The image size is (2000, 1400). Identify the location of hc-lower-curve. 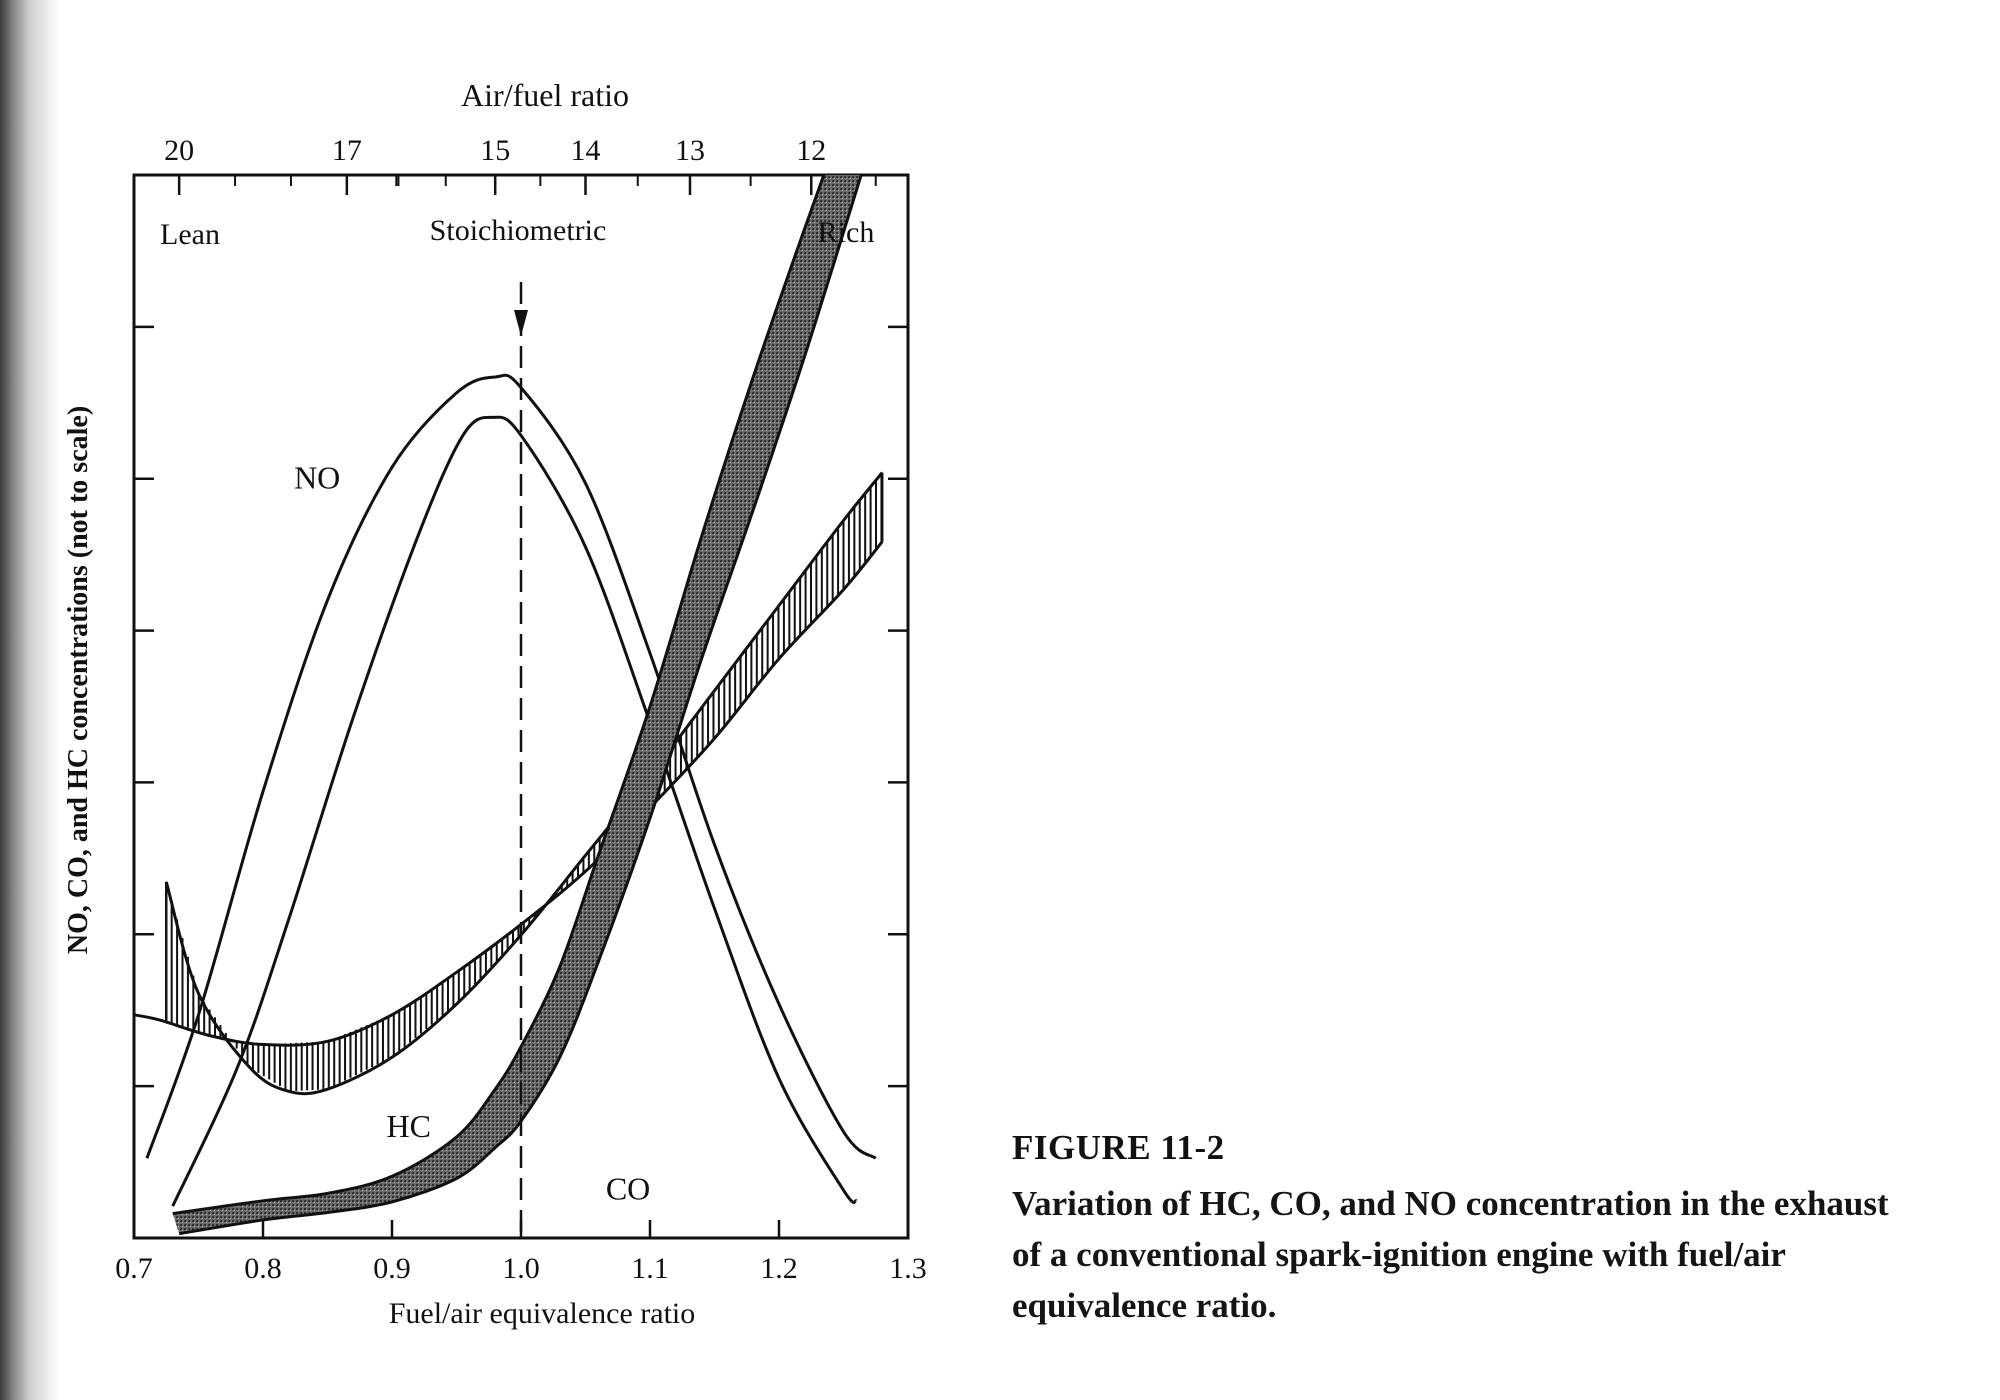
(509, 793).